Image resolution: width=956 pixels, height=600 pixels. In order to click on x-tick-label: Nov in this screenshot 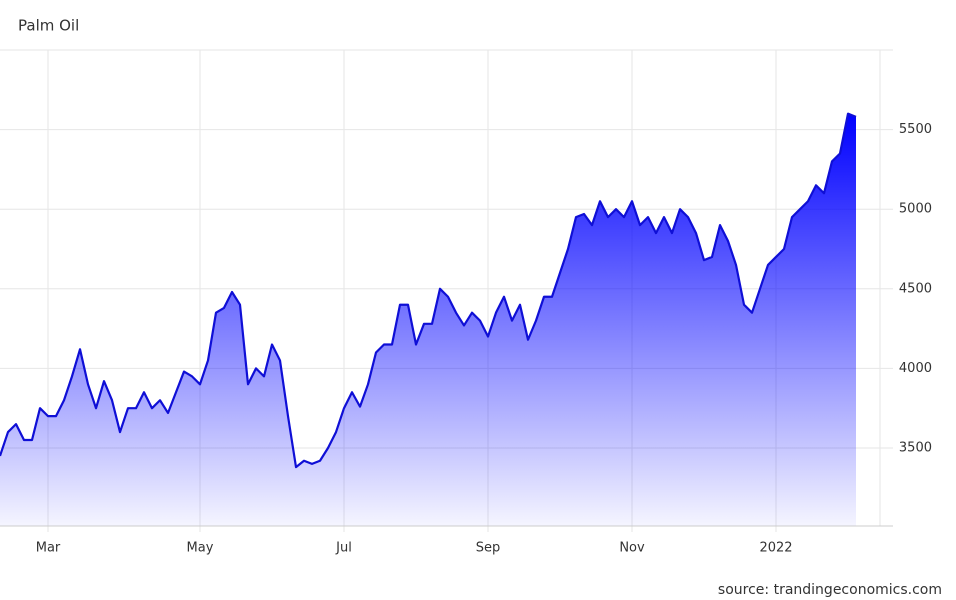, I will do `click(632, 548)`.